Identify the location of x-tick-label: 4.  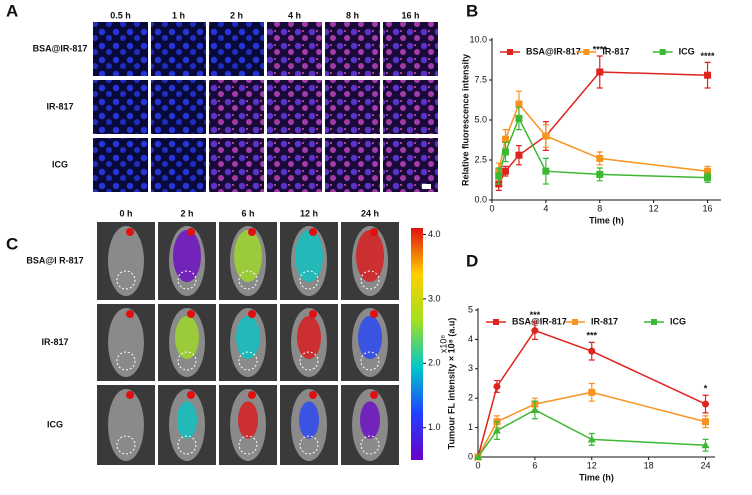
(545, 208).